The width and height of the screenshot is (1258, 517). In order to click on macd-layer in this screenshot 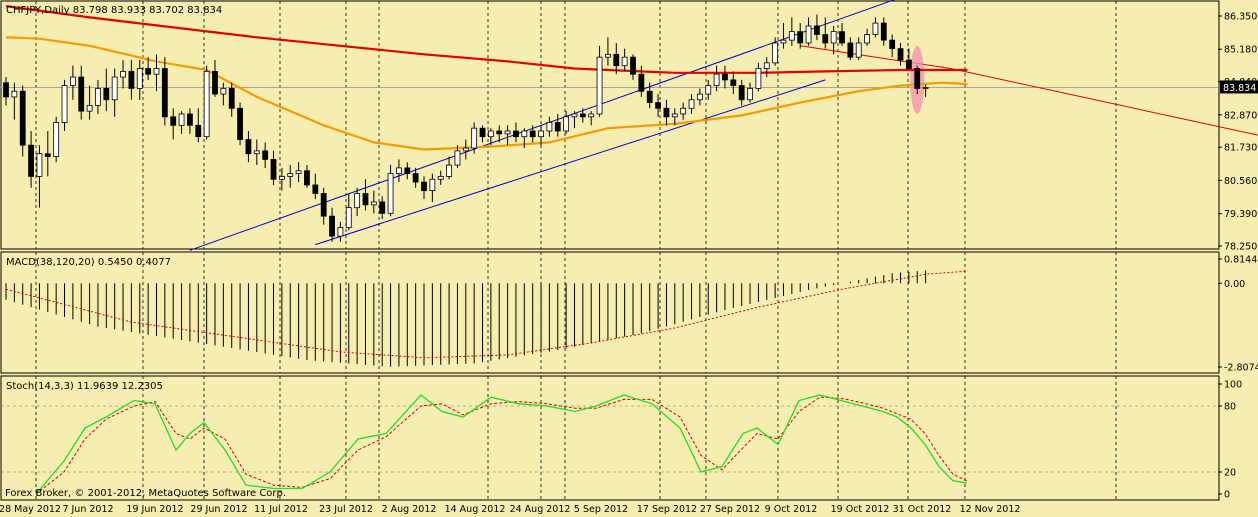, I will do `click(486, 318)`.